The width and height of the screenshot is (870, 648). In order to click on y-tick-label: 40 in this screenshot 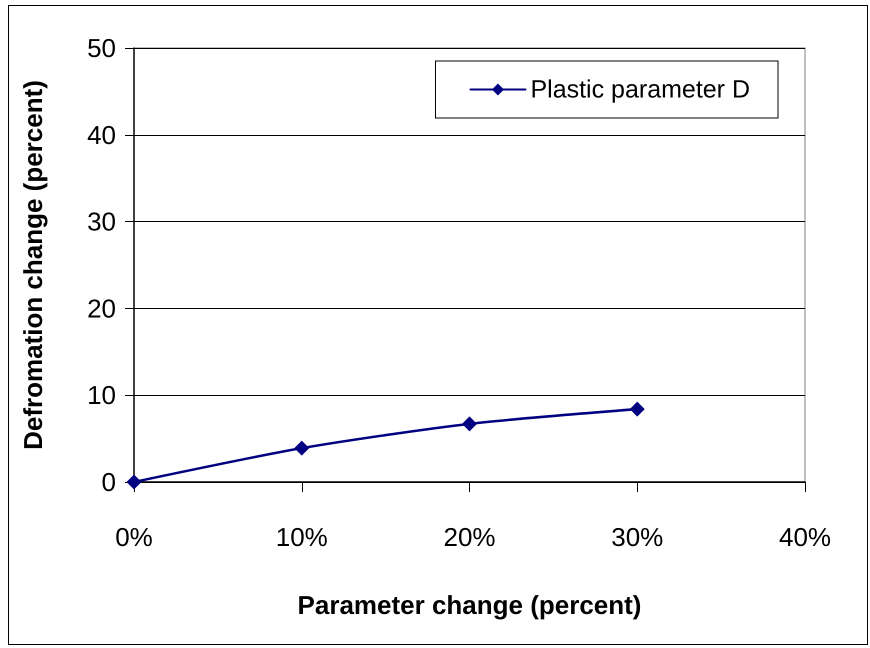, I will do `click(101, 135)`.